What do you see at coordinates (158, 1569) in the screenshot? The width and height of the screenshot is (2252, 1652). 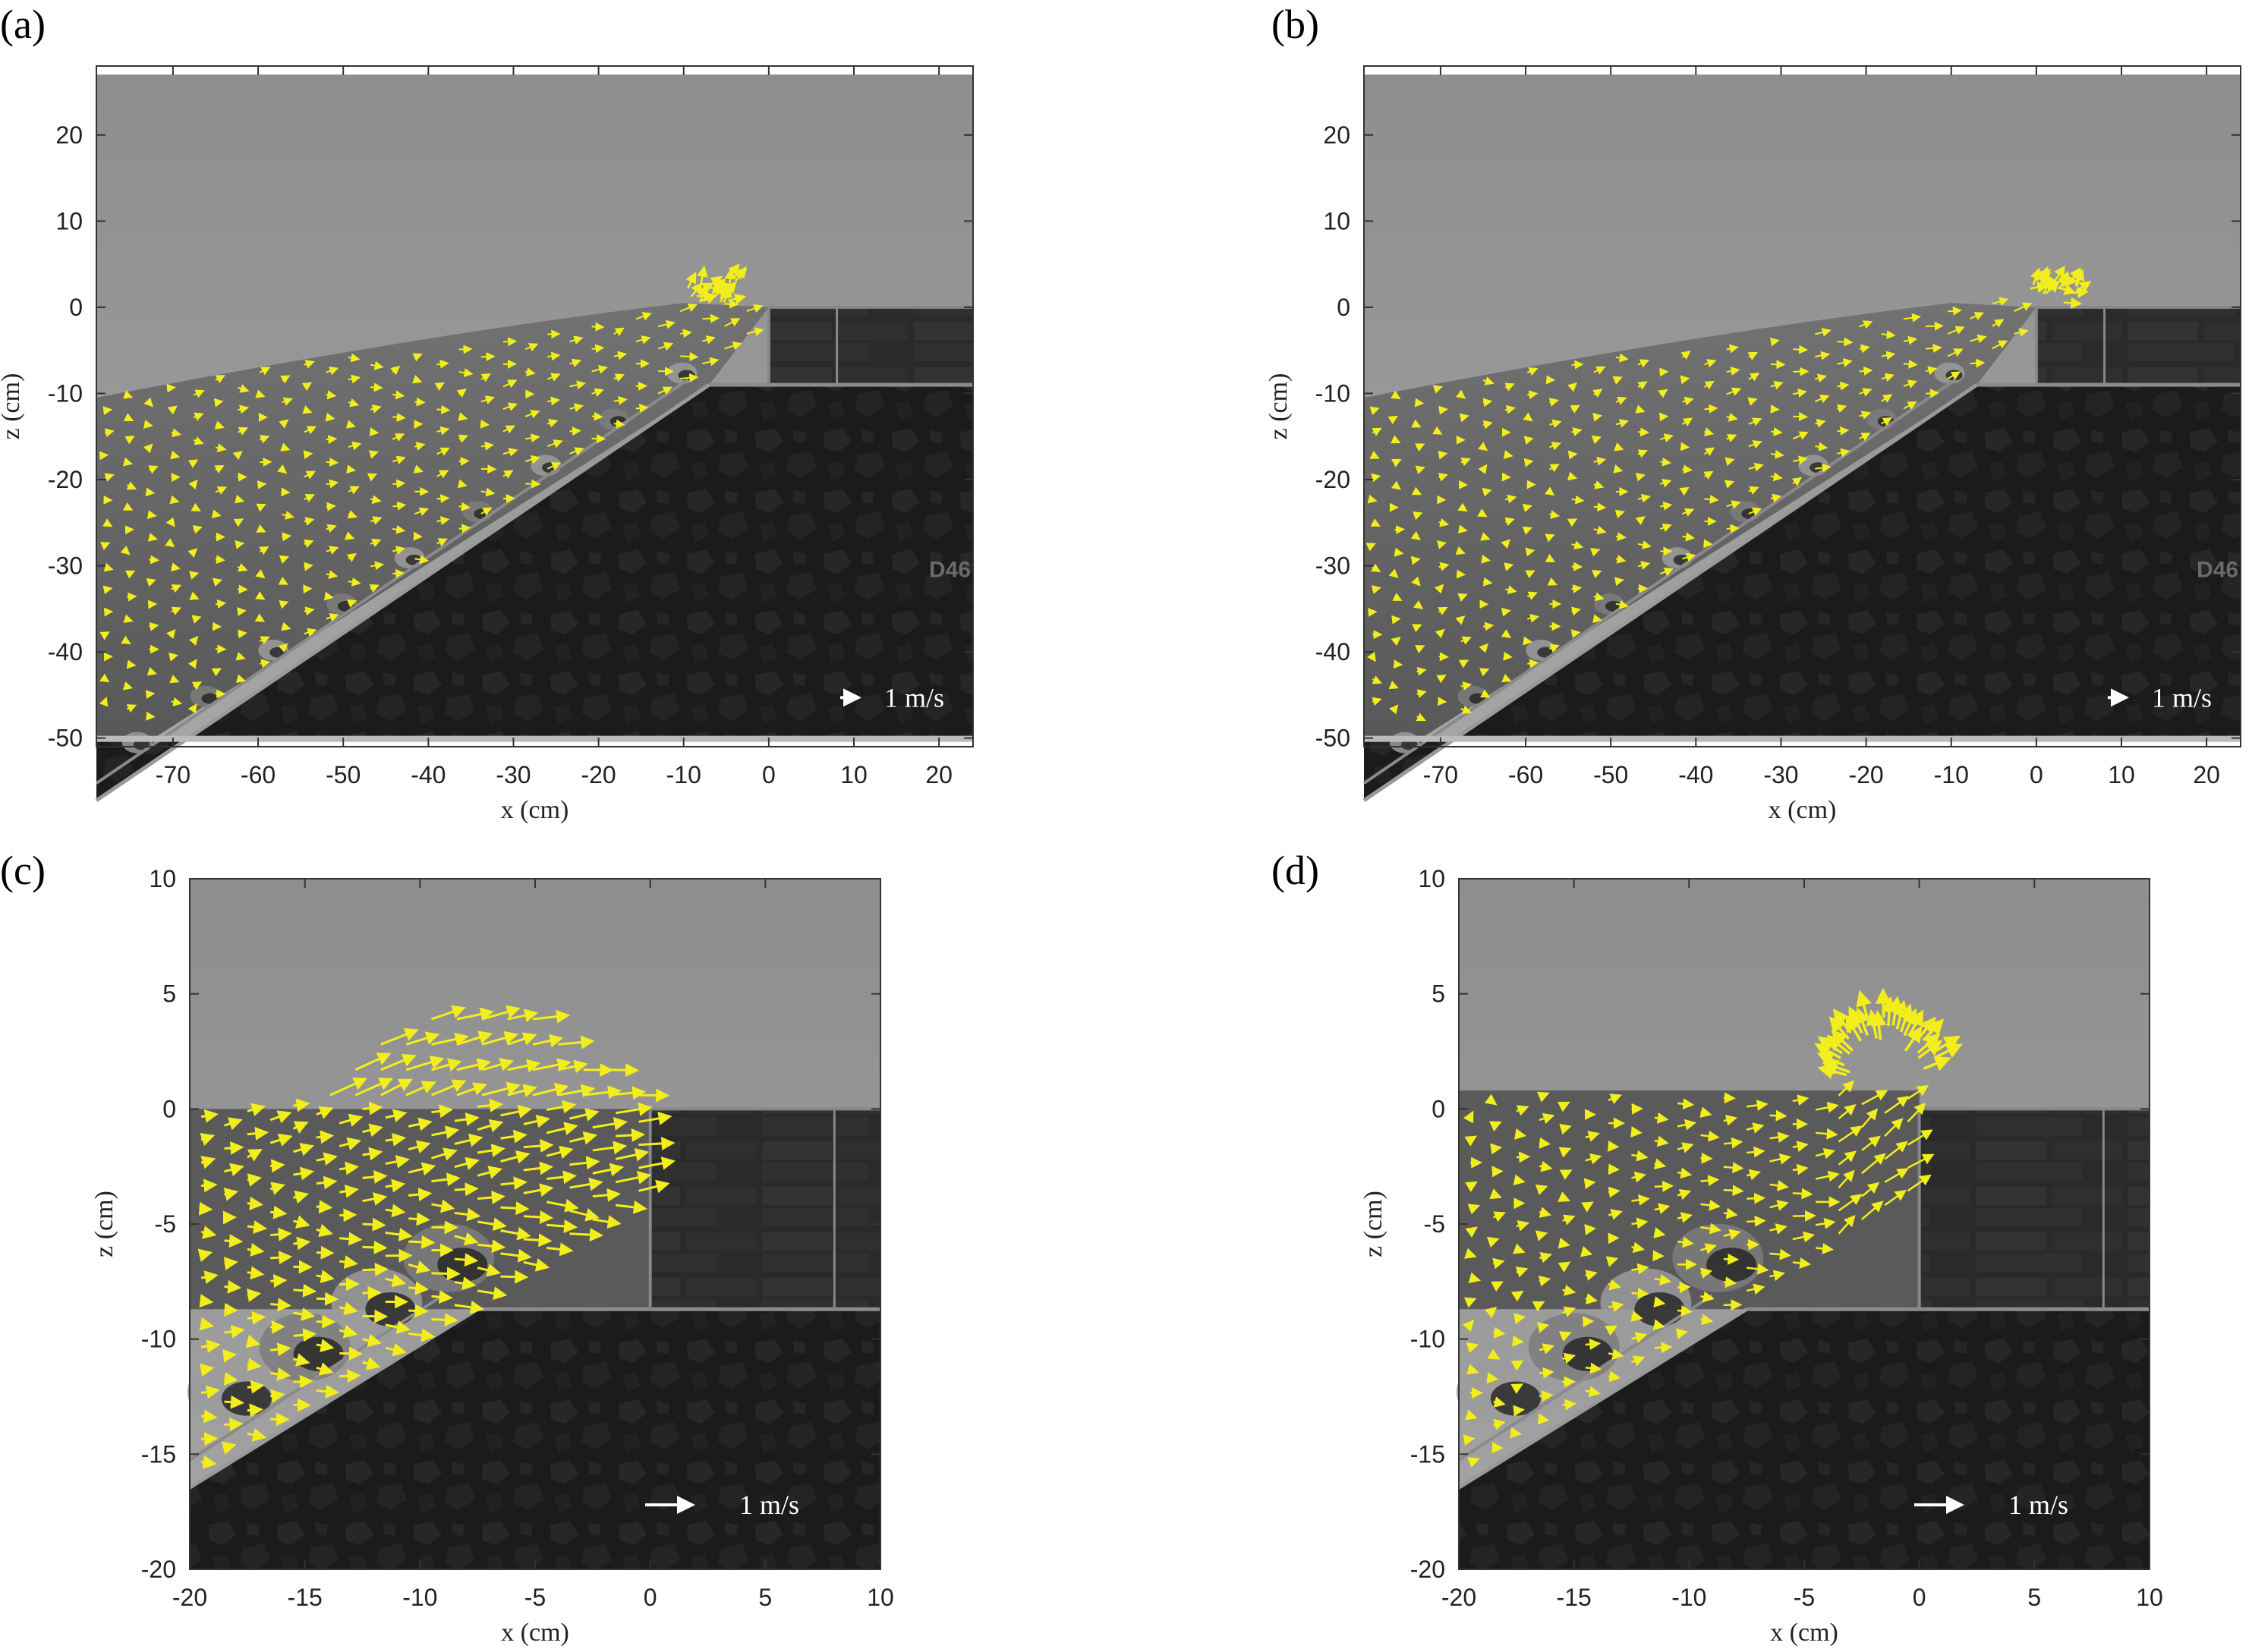 I see `y-tick-label: -20` at bounding box center [158, 1569].